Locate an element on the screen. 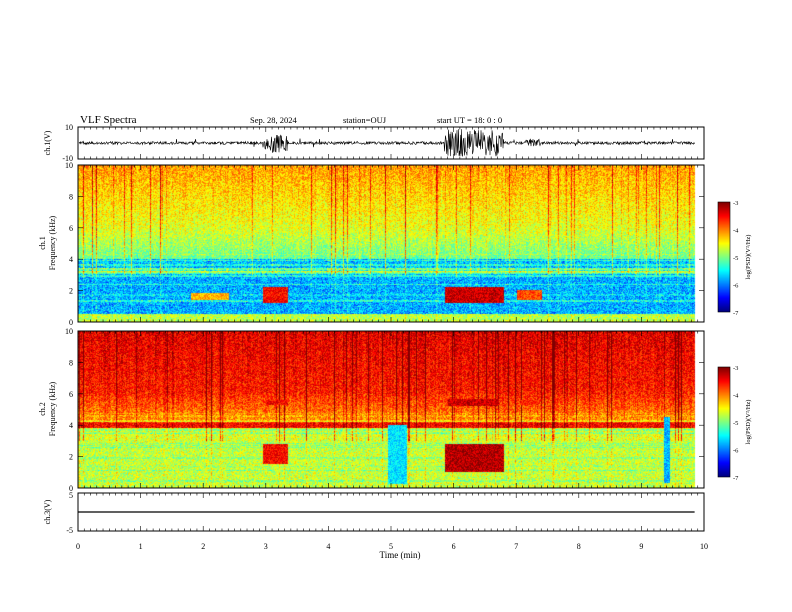 This screenshot has width=792, height=612. ch2-colorbar-ticks: -3 -4 -5 -6 -7 is located at coordinates (736, 423).